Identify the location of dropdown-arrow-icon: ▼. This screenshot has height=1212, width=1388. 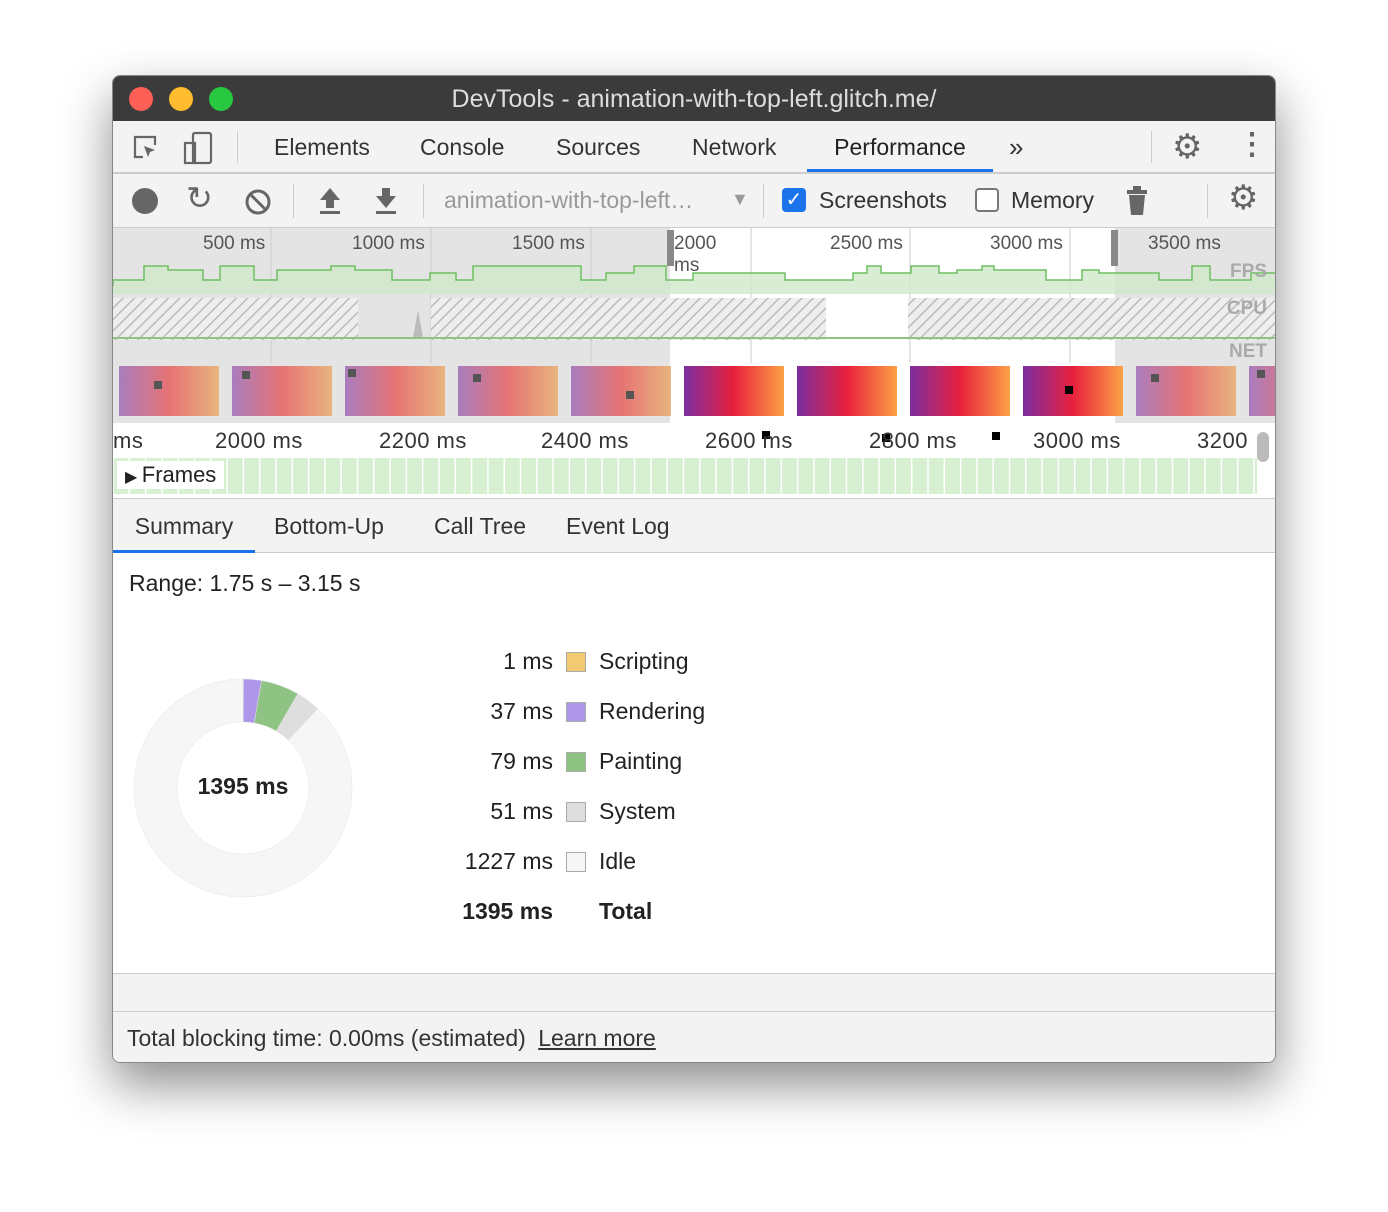
(740, 199).